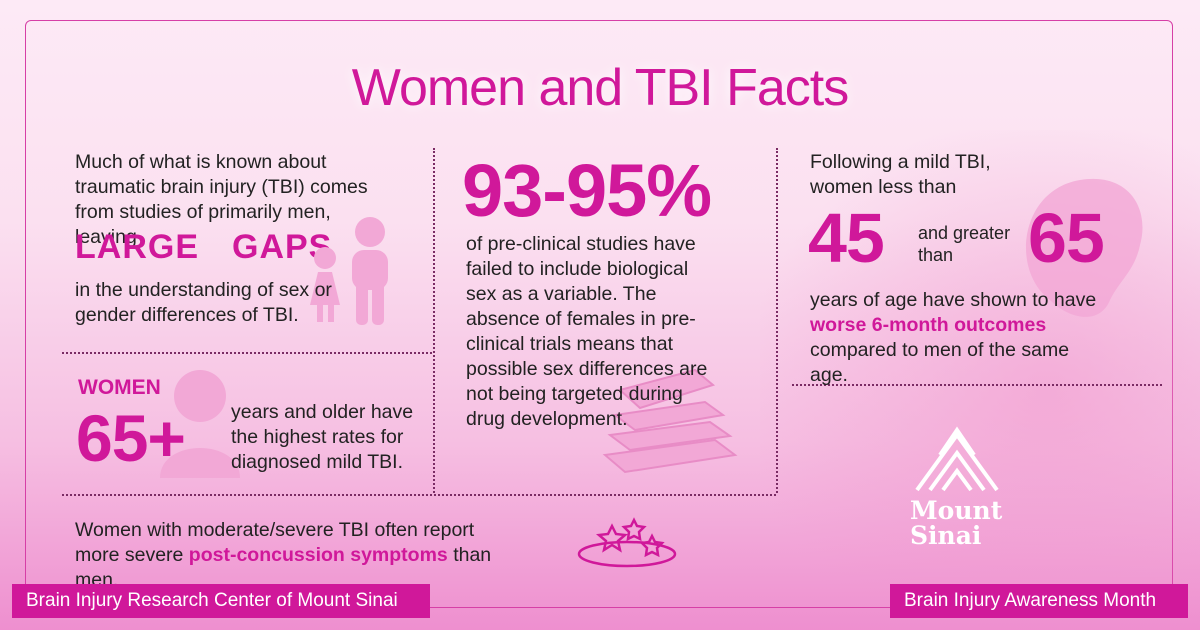  Describe the element at coordinates (777, 320) in the screenshot. I see `divider-vertical-right` at that location.